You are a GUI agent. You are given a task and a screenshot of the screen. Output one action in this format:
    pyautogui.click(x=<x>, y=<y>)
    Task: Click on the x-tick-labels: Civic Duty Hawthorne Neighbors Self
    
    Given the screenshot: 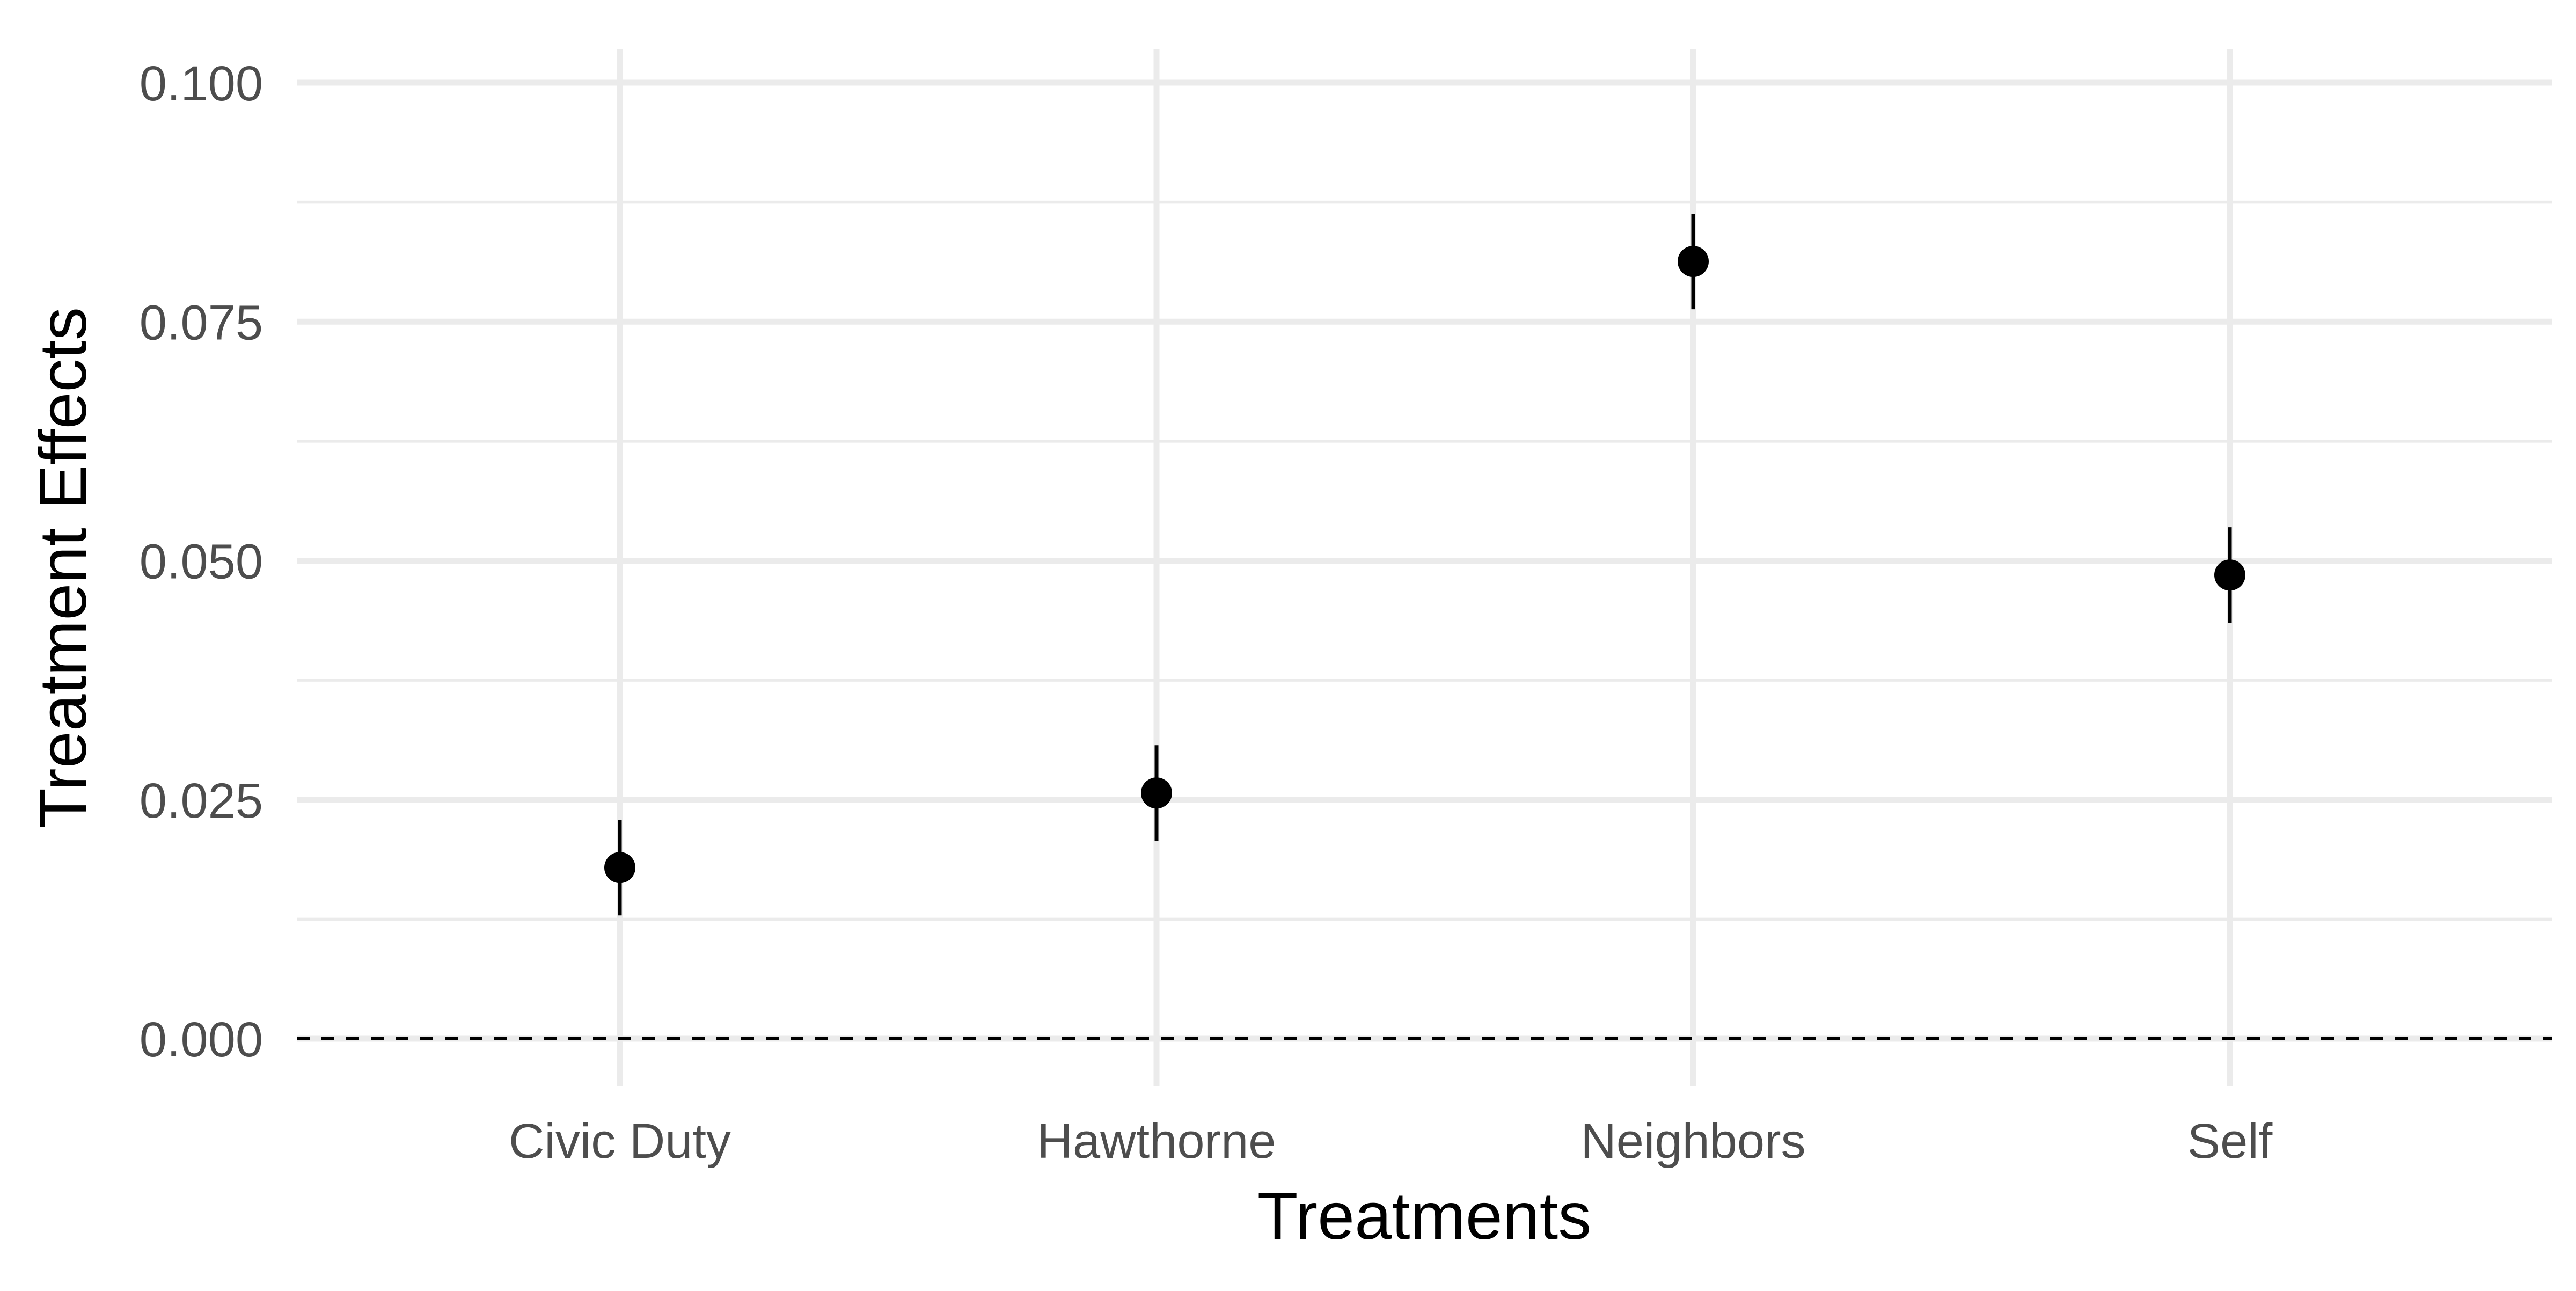 What is the action you would take?
    pyautogui.click(x=1391, y=1141)
    